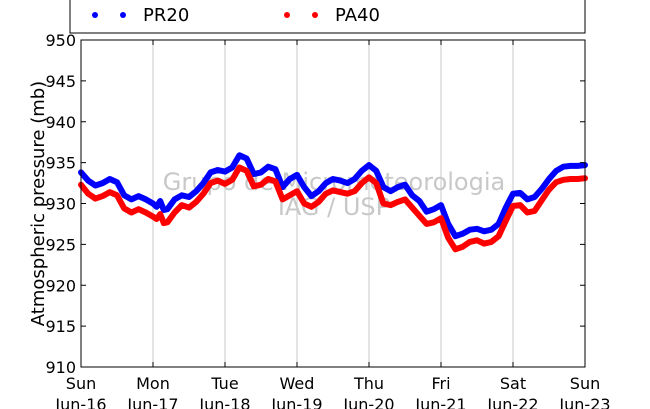 This screenshot has width=650, height=409. Describe the element at coordinates (60, 204) in the screenshot. I see `y-tick-label: 930` at that location.